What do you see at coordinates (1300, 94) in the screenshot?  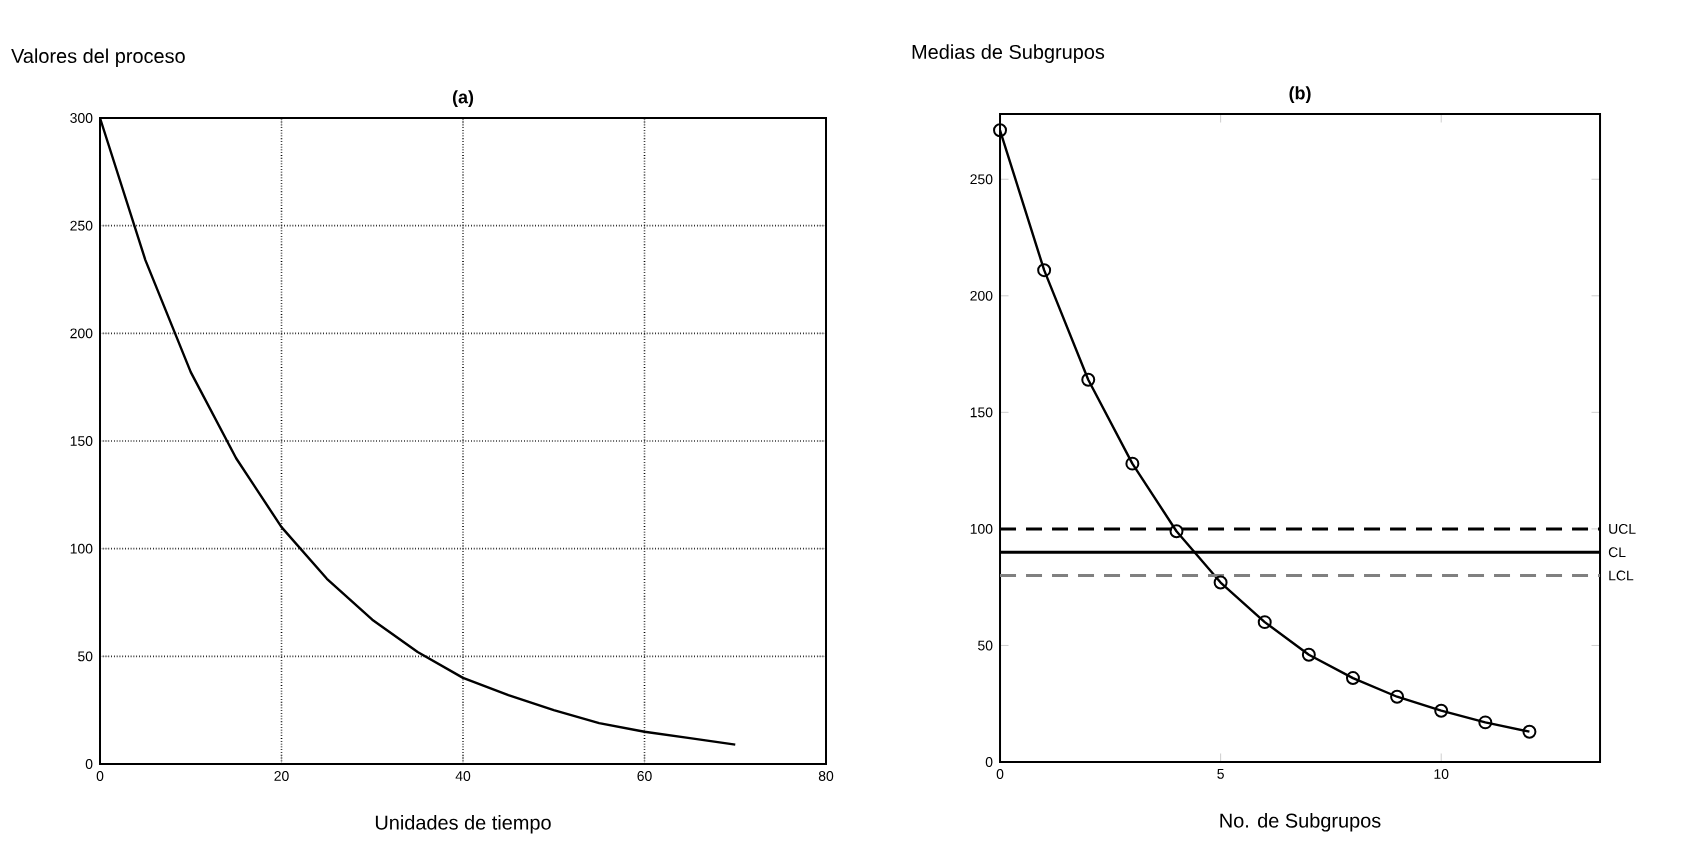 I see `chart-title: (b)` at bounding box center [1300, 94].